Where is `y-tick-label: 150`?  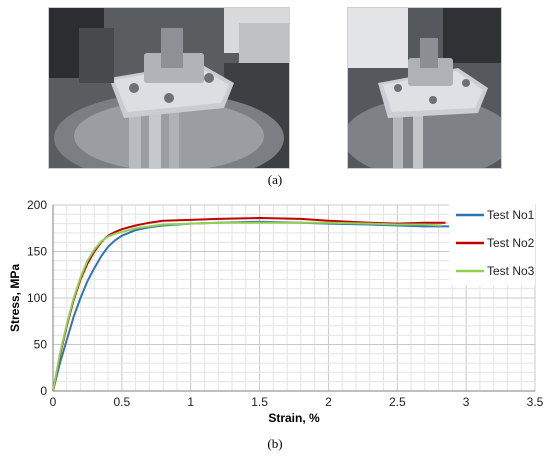
y-tick-label: 150 is located at coordinates (37, 252).